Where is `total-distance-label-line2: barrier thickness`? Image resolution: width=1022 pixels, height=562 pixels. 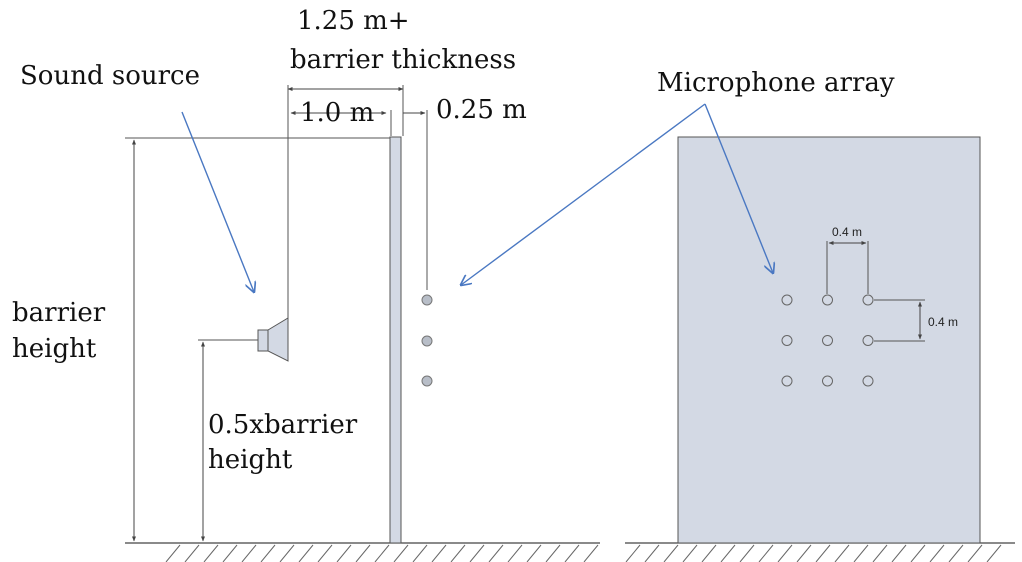
total-distance-label-line2: barrier thickness is located at coordinates (403, 60).